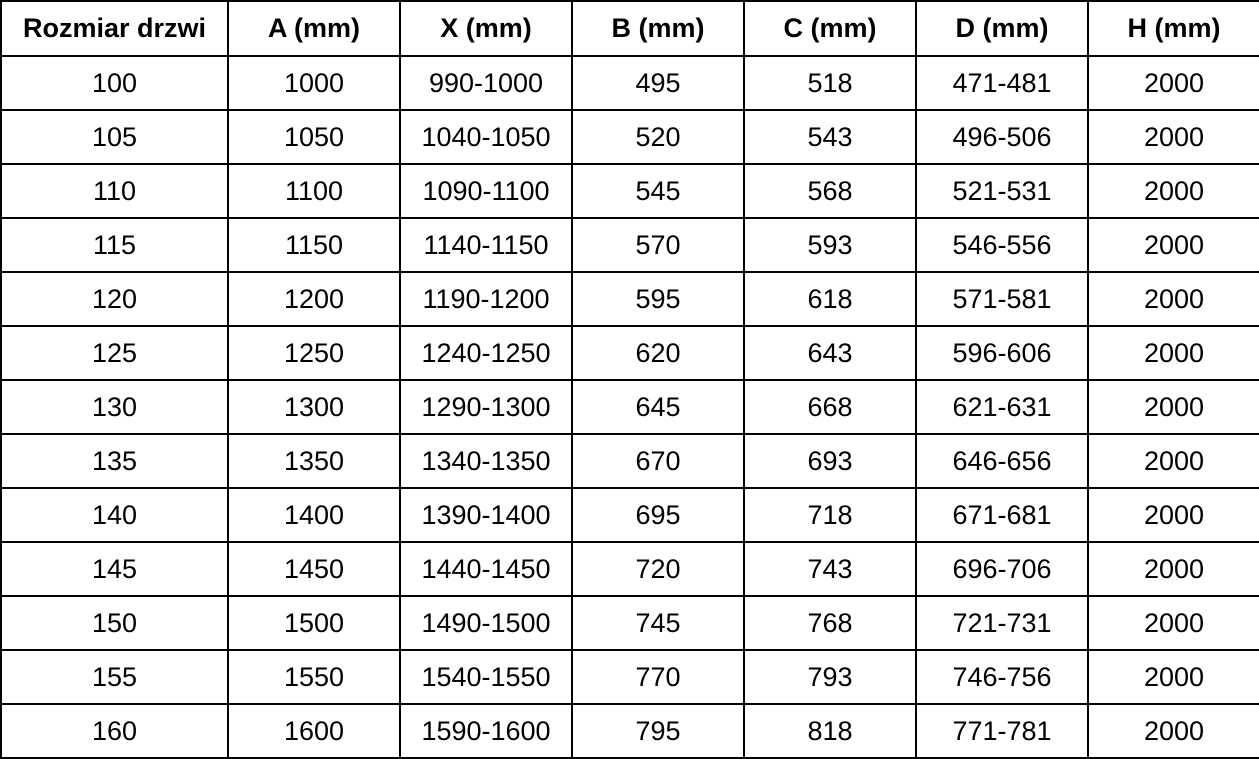 Image resolution: width=1259 pixels, height=759 pixels. Describe the element at coordinates (114, 191) in the screenshot. I see `table-cell: 110` at that location.